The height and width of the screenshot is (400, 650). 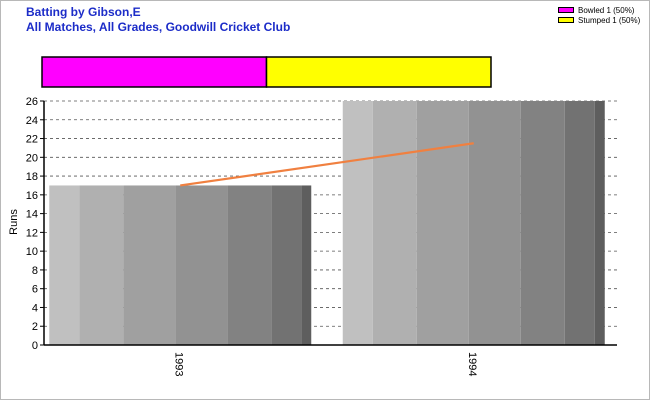 What do you see at coordinates (14, 222) in the screenshot?
I see `y-axis-title: Runs` at bounding box center [14, 222].